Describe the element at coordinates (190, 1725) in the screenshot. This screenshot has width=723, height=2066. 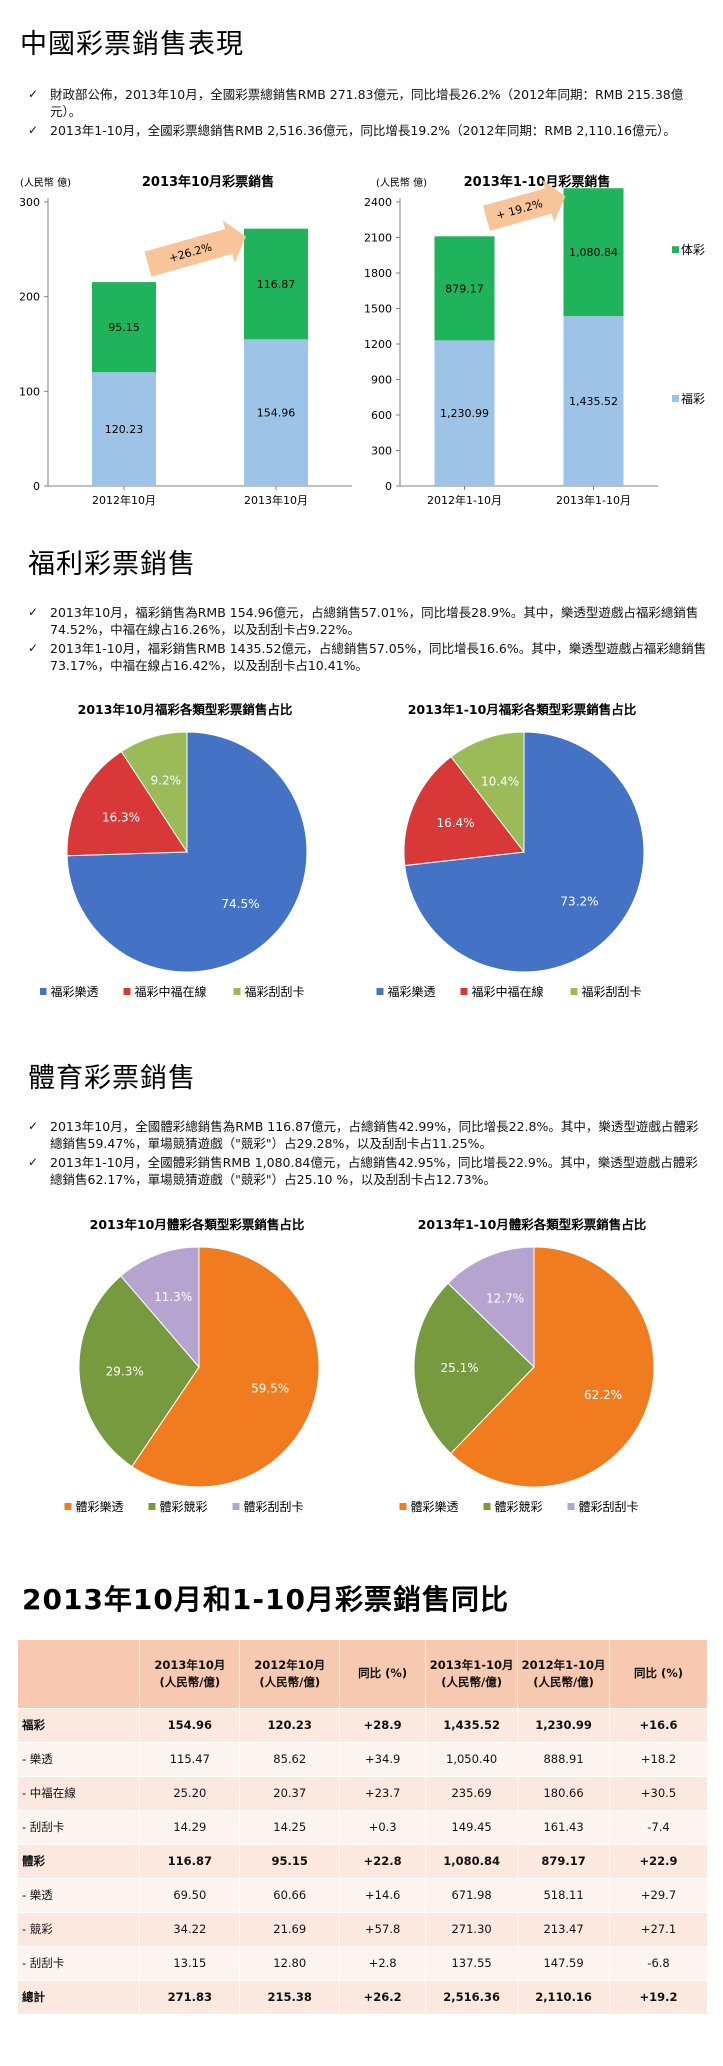
I see `table-cell: 154.96` at that location.